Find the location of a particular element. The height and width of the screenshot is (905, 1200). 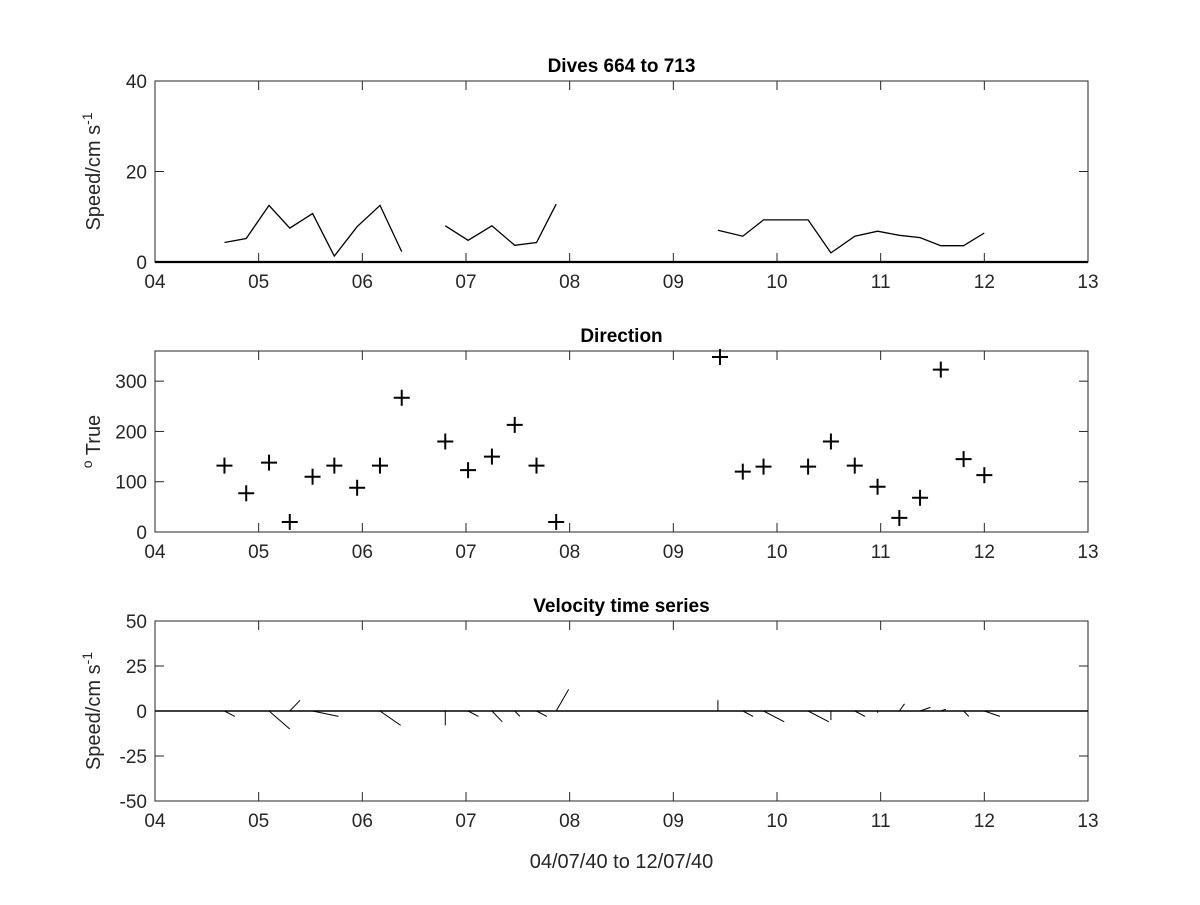

y-axis-label: o True is located at coordinates (92, 441).